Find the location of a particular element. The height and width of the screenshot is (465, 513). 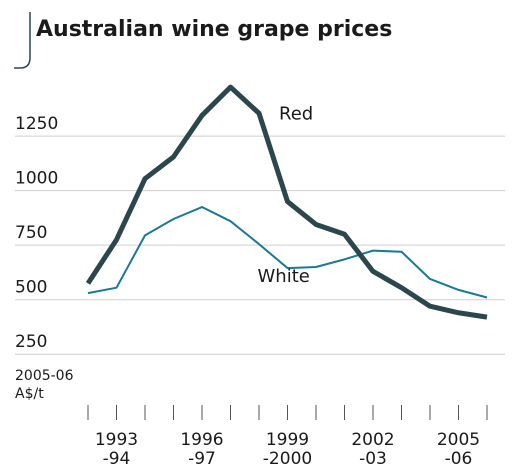

y-tick-label: 250 is located at coordinates (31, 342).